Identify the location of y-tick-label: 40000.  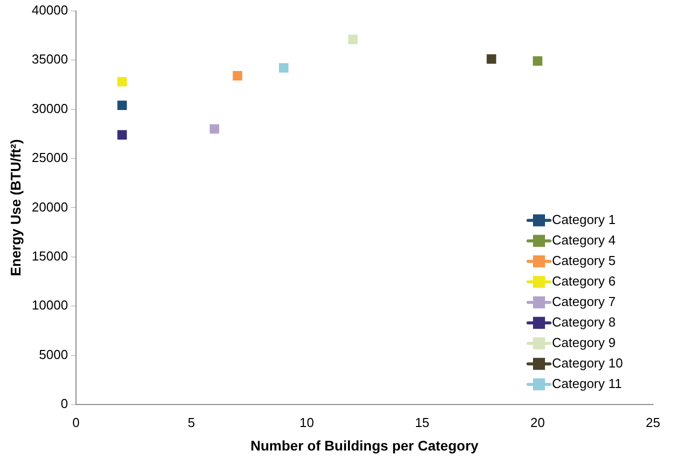
(50, 10).